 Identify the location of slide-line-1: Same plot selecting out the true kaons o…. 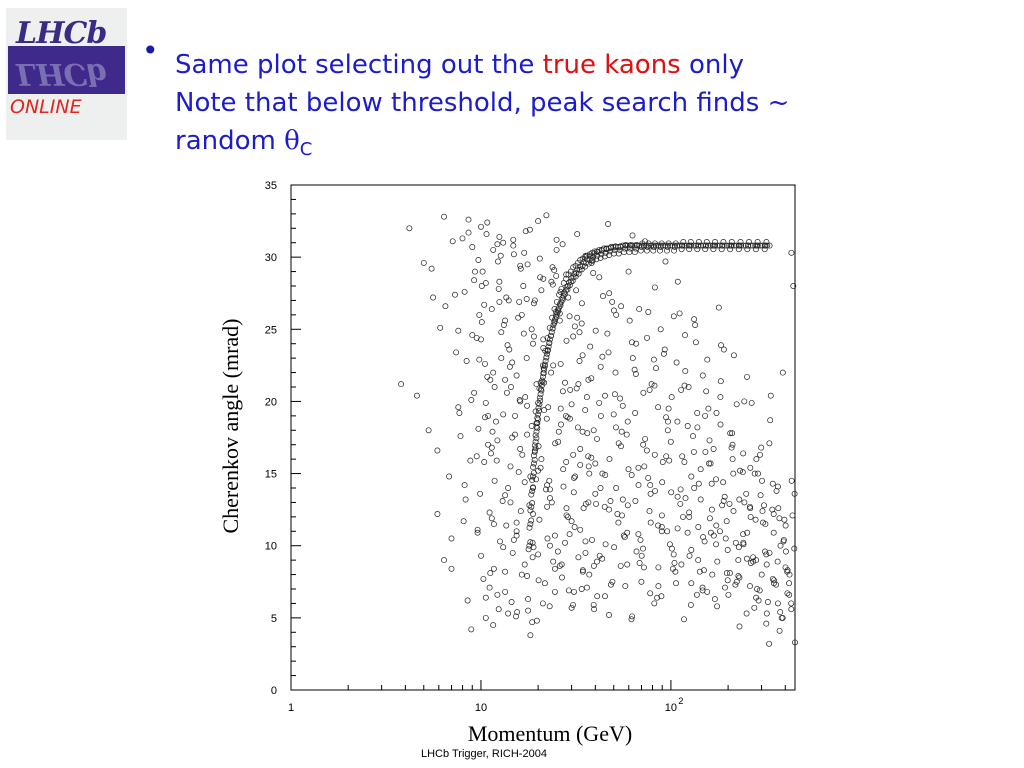
(482, 65).